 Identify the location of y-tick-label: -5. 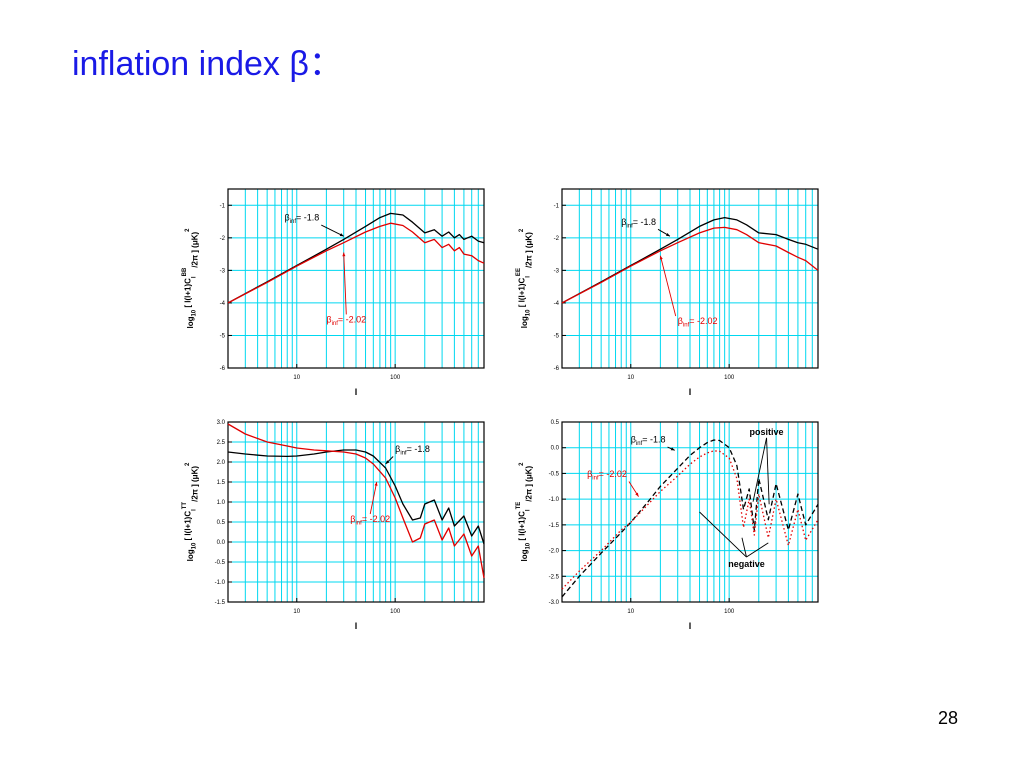
(223, 336).